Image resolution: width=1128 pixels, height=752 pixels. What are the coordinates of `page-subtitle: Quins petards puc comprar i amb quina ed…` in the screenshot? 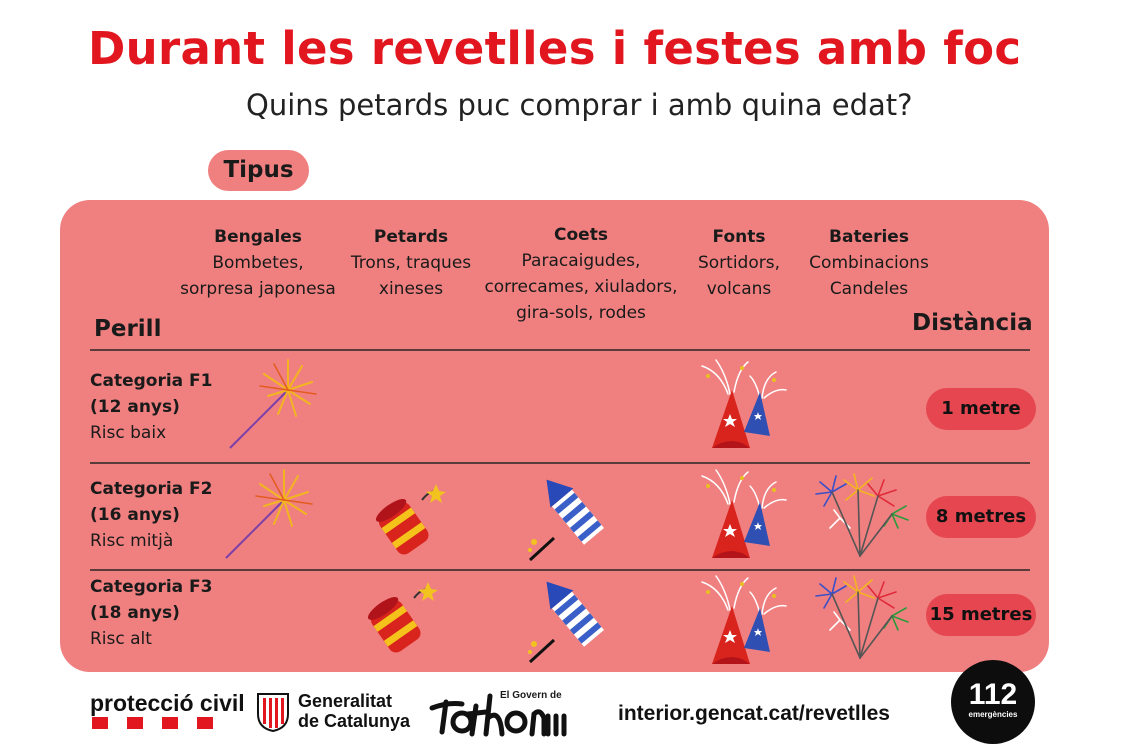 It's located at (579, 105).